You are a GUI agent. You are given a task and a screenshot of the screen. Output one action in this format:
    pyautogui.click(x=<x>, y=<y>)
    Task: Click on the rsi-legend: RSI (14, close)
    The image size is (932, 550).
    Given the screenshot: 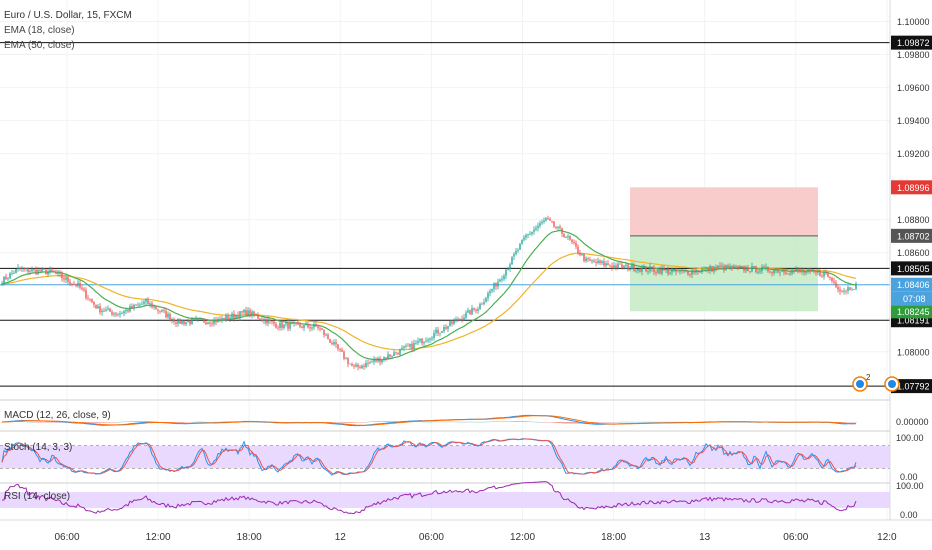 What is the action you would take?
    pyautogui.click(x=37, y=496)
    